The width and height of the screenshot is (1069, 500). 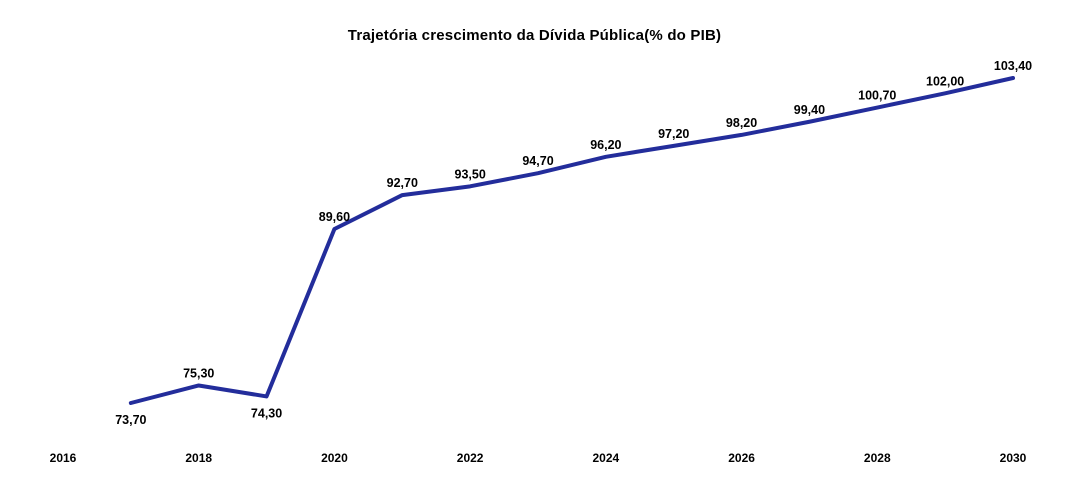 What do you see at coordinates (877, 458) in the screenshot?
I see `x-axis-tick-label: 2028` at bounding box center [877, 458].